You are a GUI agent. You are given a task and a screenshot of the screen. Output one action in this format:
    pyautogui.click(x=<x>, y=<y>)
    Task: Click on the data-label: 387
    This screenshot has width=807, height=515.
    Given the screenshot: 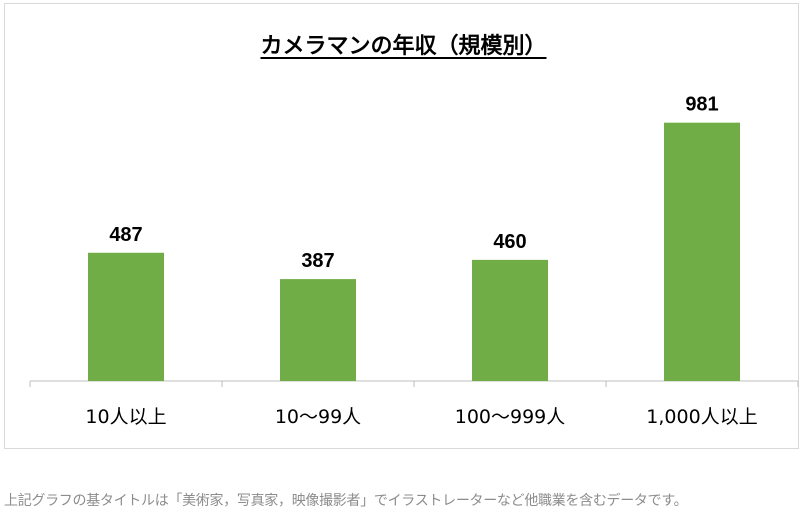 What is the action you would take?
    pyautogui.click(x=317, y=261)
    